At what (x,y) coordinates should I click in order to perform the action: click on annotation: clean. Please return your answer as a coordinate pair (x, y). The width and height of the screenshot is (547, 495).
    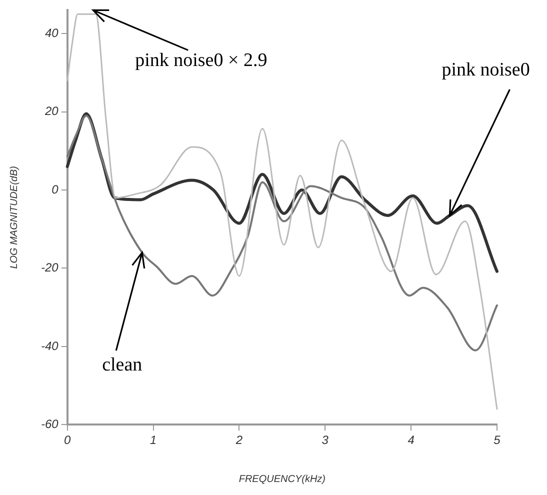
    Looking at the image, I should click on (122, 365).